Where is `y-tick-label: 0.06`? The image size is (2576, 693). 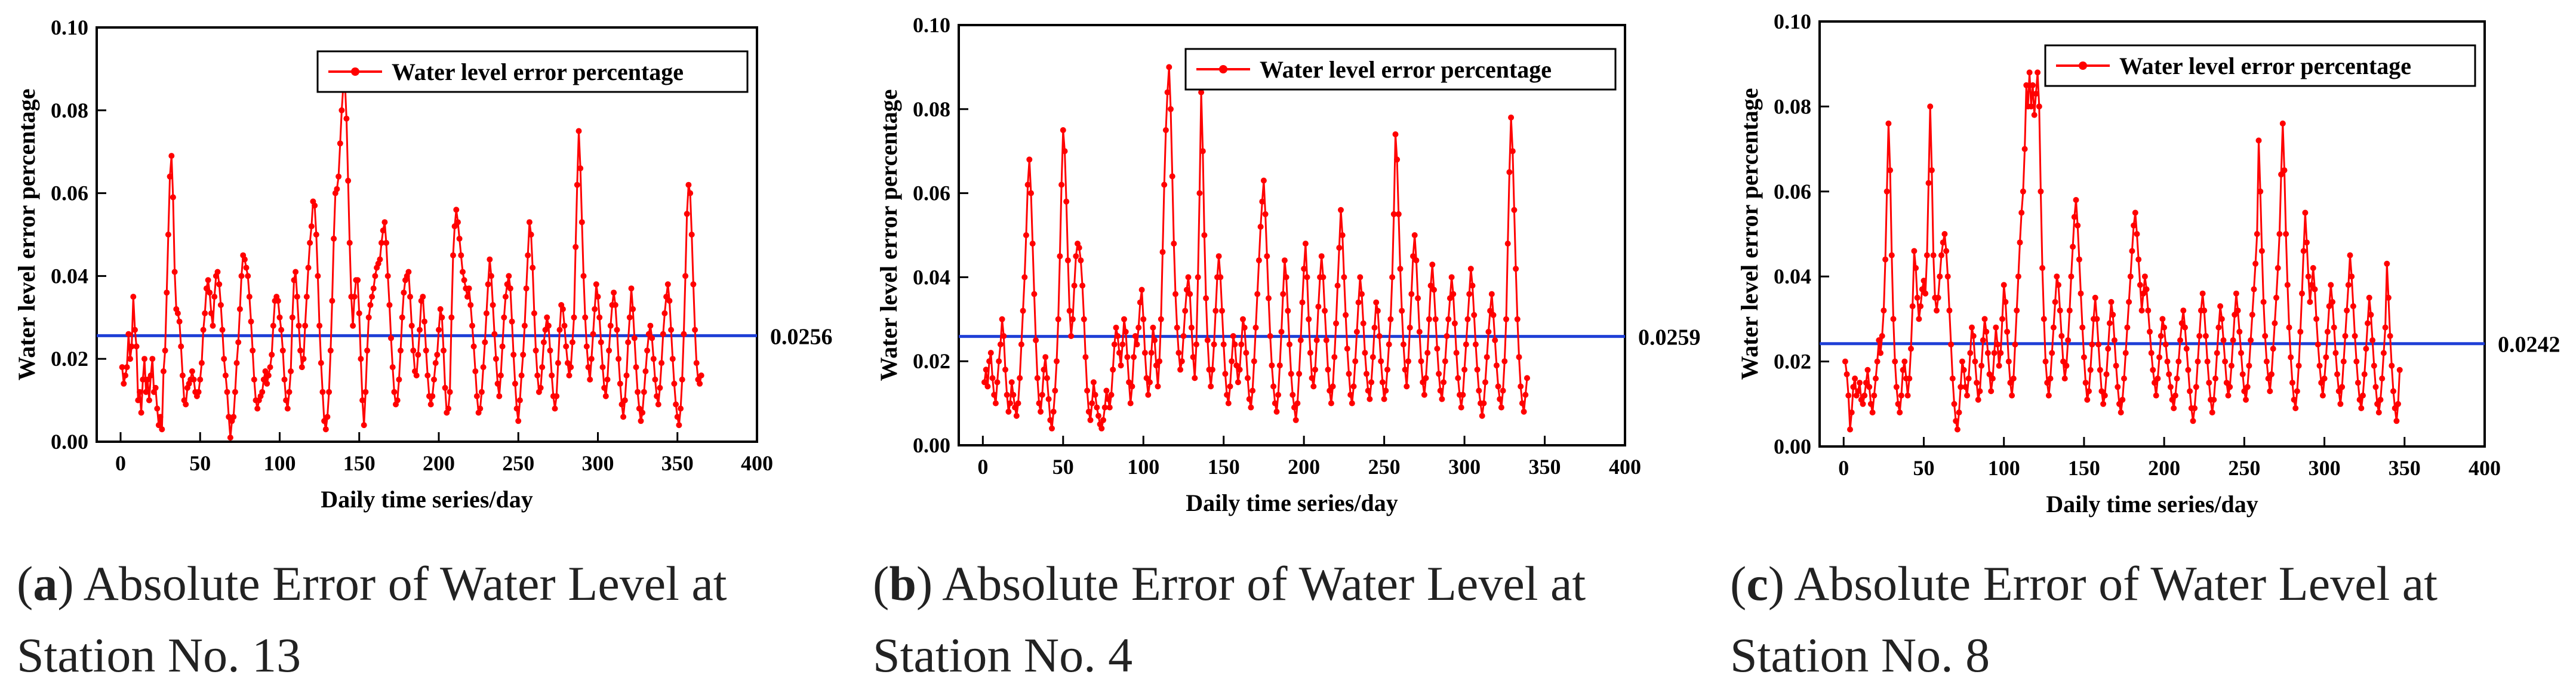
y-tick-label: 0.06 is located at coordinates (1792, 192).